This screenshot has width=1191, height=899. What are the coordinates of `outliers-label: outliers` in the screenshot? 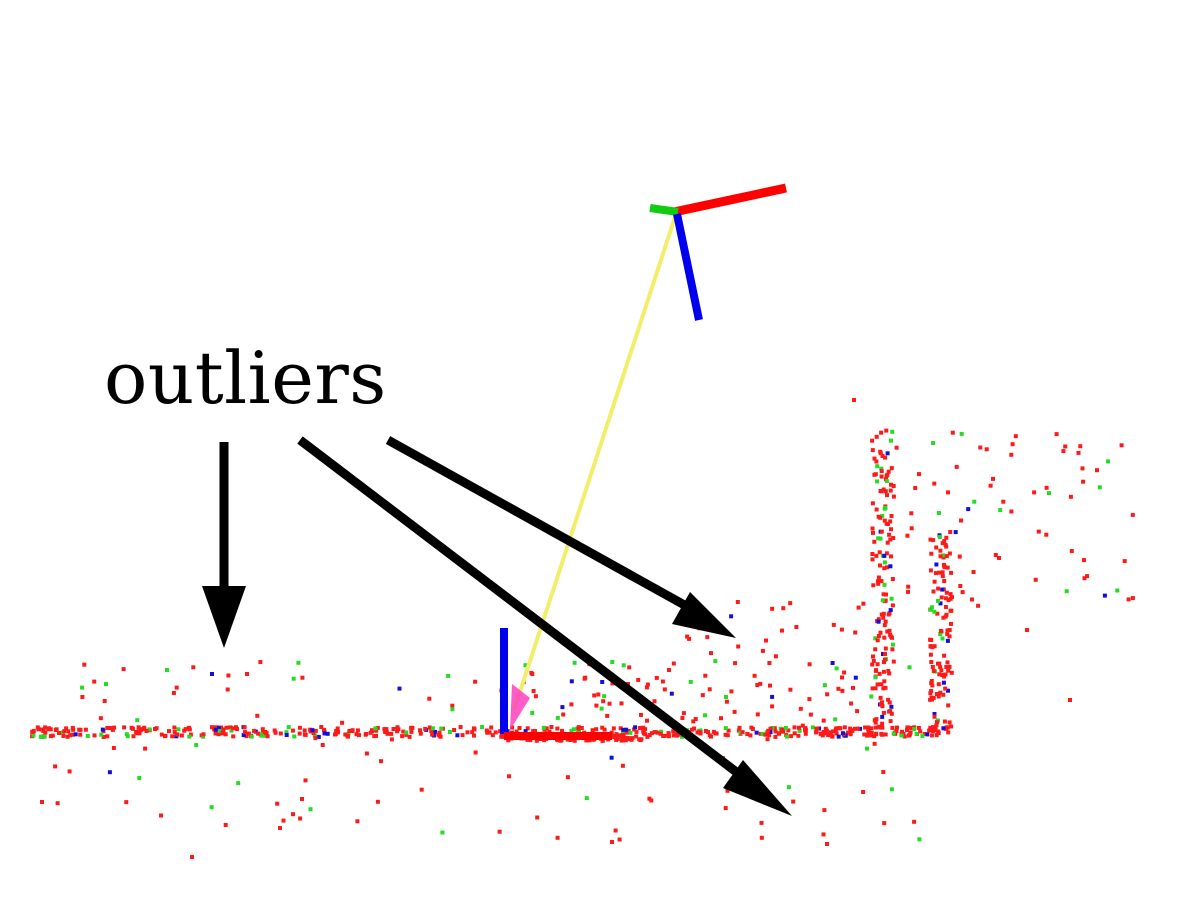 It's located at (245, 378).